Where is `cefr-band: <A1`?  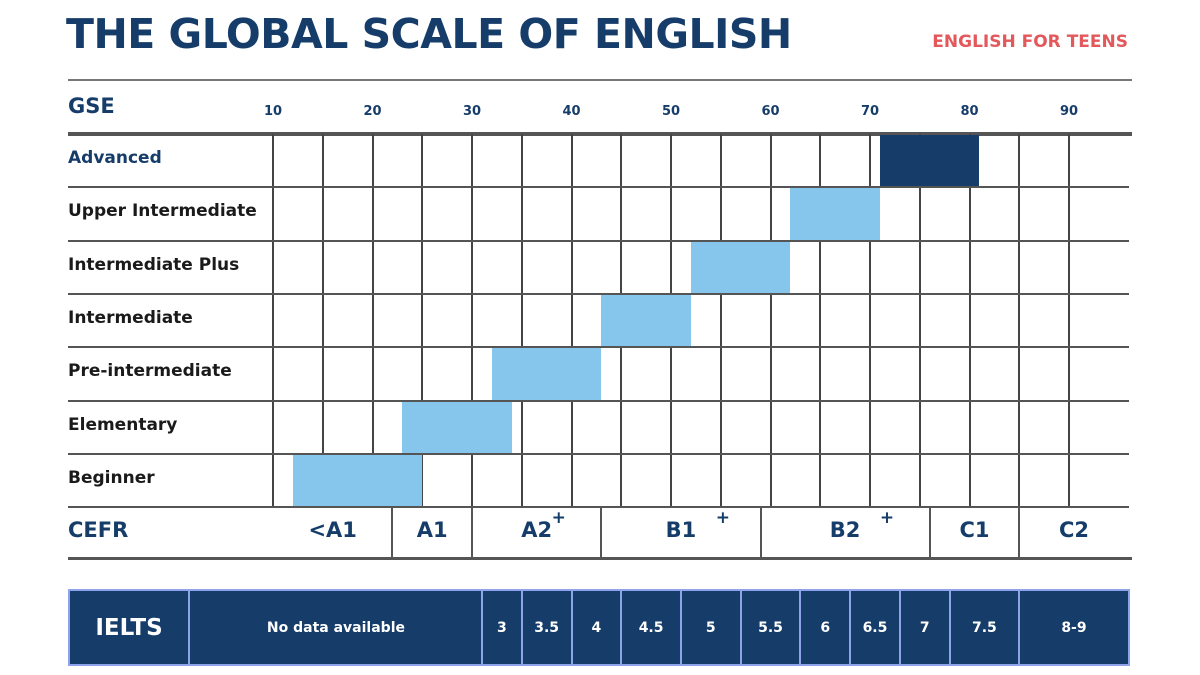
cefr-band: <A1 is located at coordinates (332, 530).